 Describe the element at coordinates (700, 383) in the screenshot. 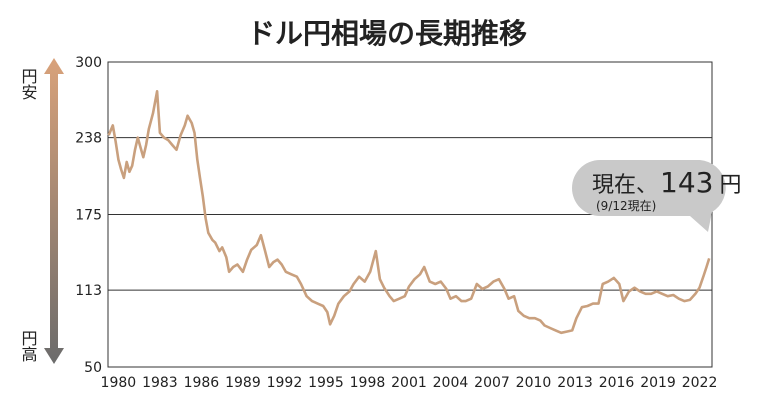

I see `x-tick-label: 2022` at that location.